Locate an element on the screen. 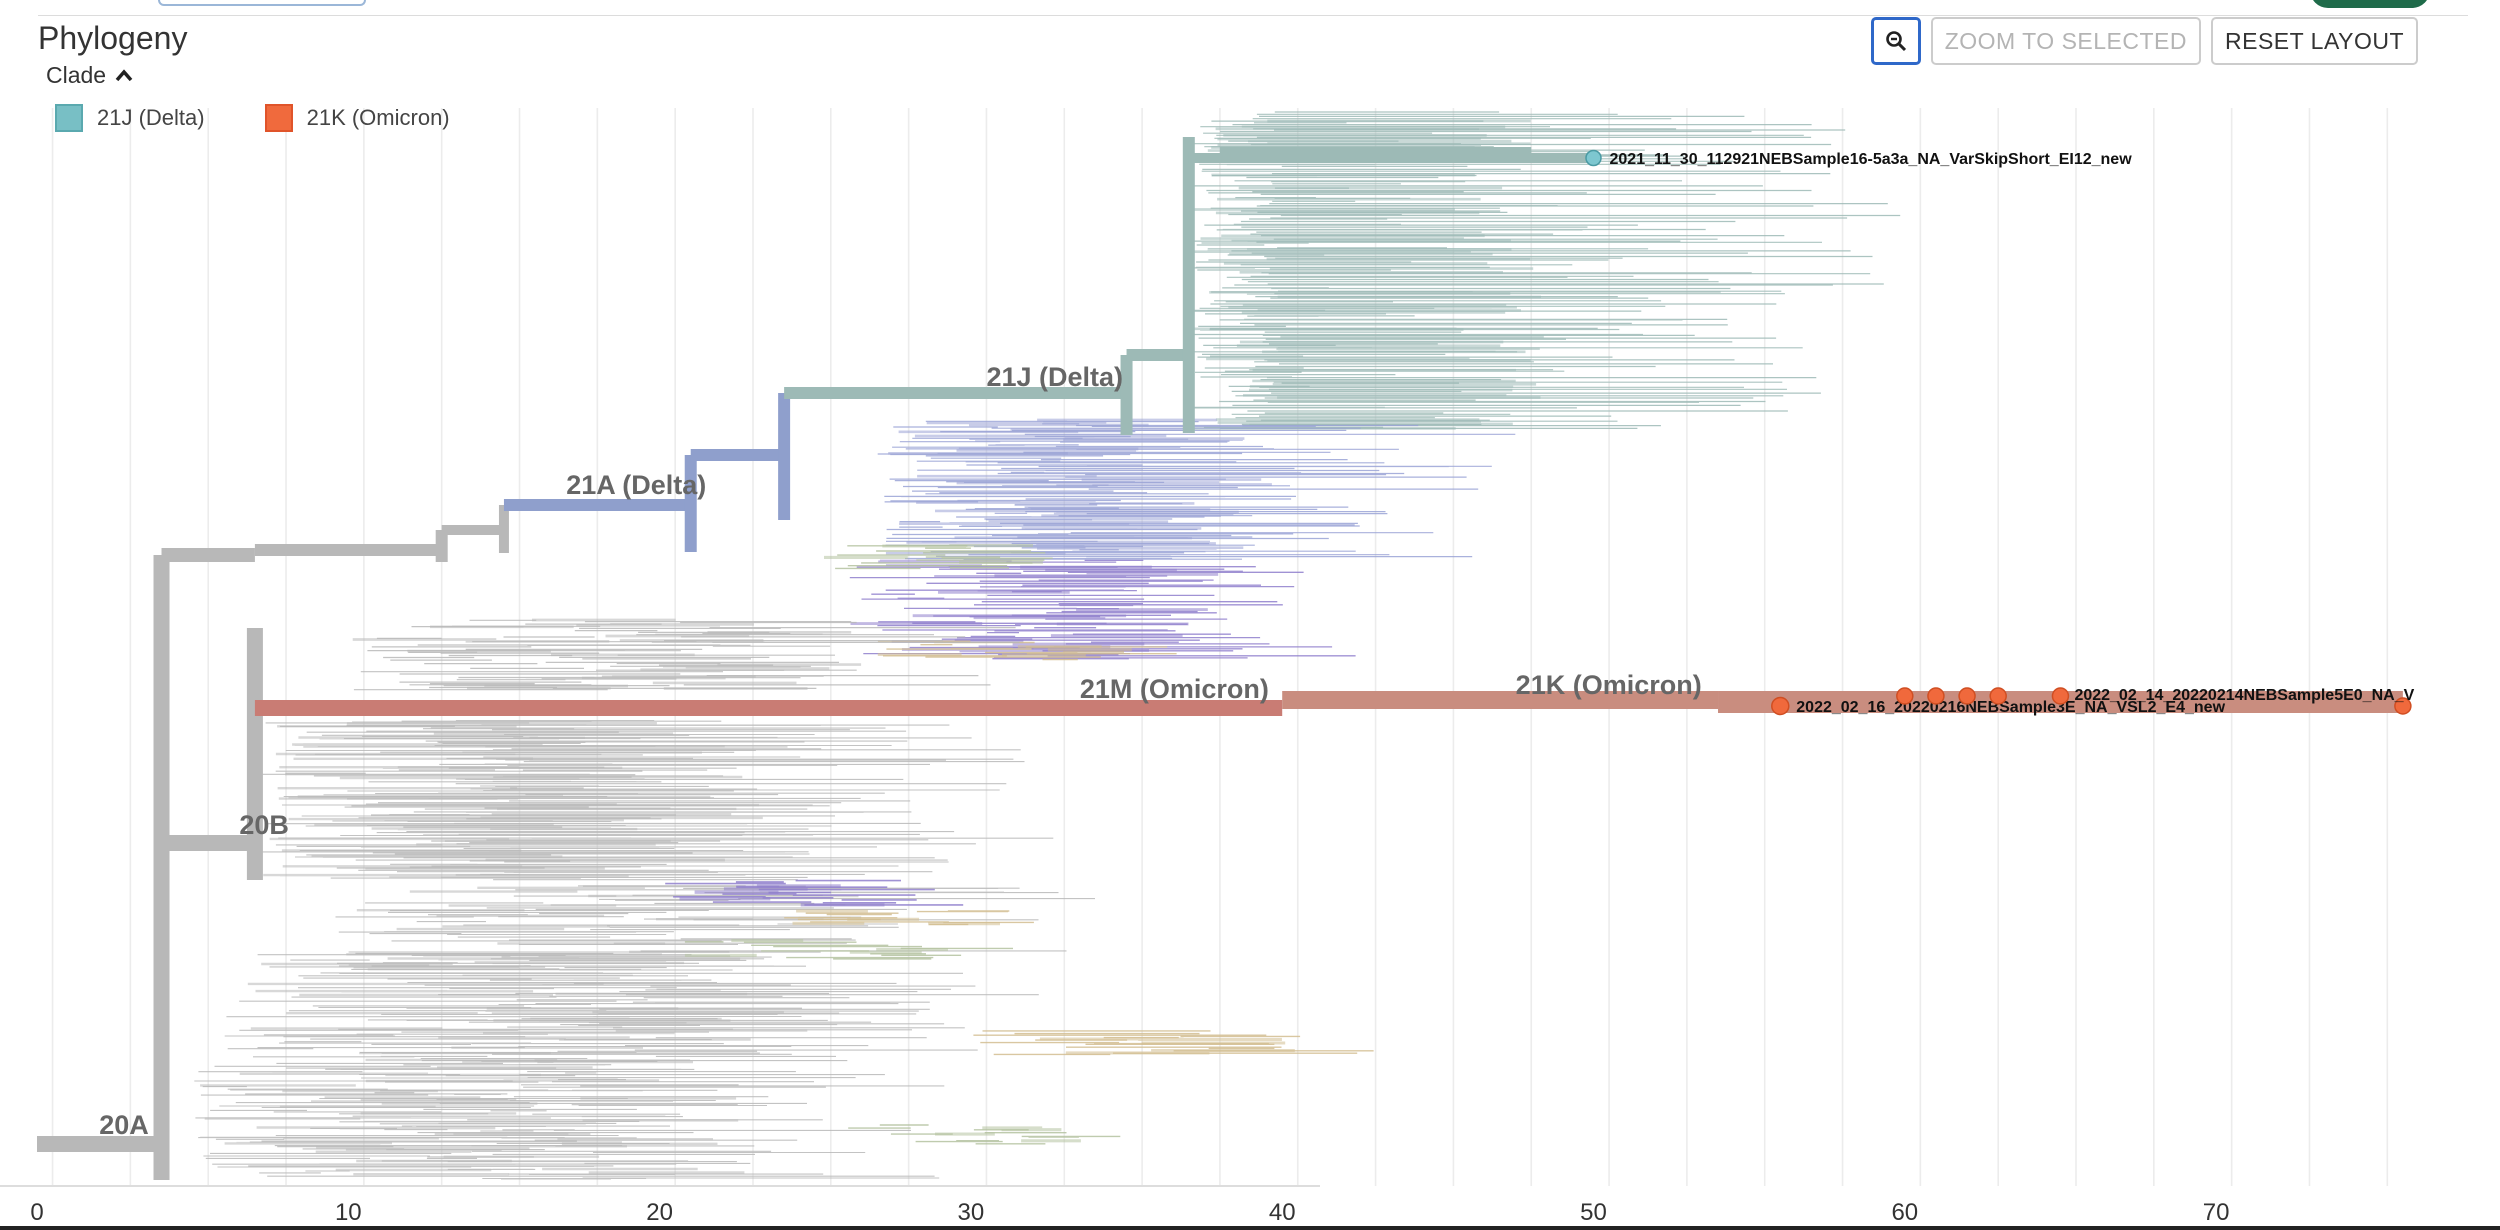 The width and height of the screenshot is (2500, 1230). tan-clade-c-core is located at coordinates (1167, 1046).